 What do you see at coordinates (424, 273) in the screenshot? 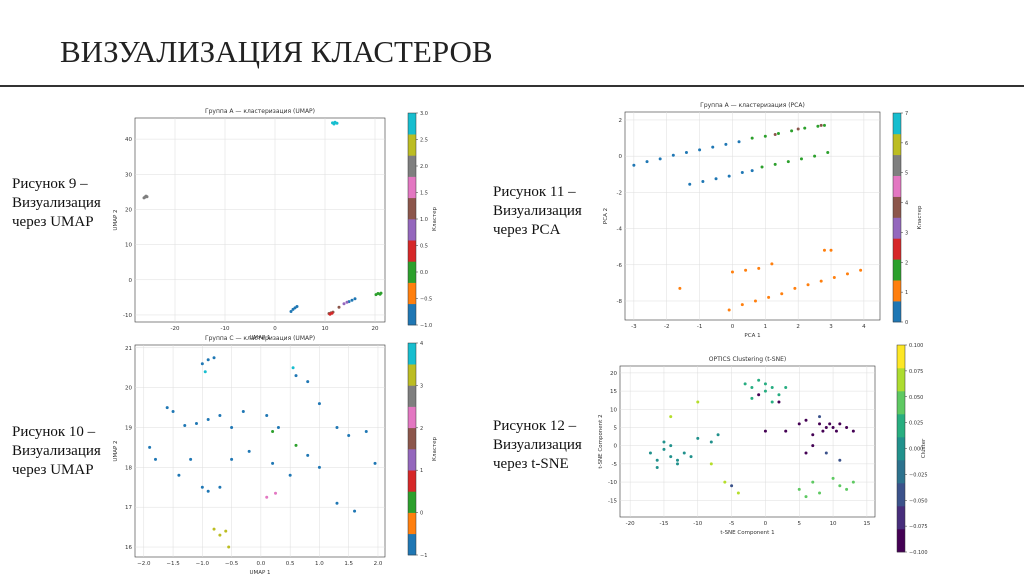
I see `colorbar-tick-label: 0.0` at bounding box center [424, 273].